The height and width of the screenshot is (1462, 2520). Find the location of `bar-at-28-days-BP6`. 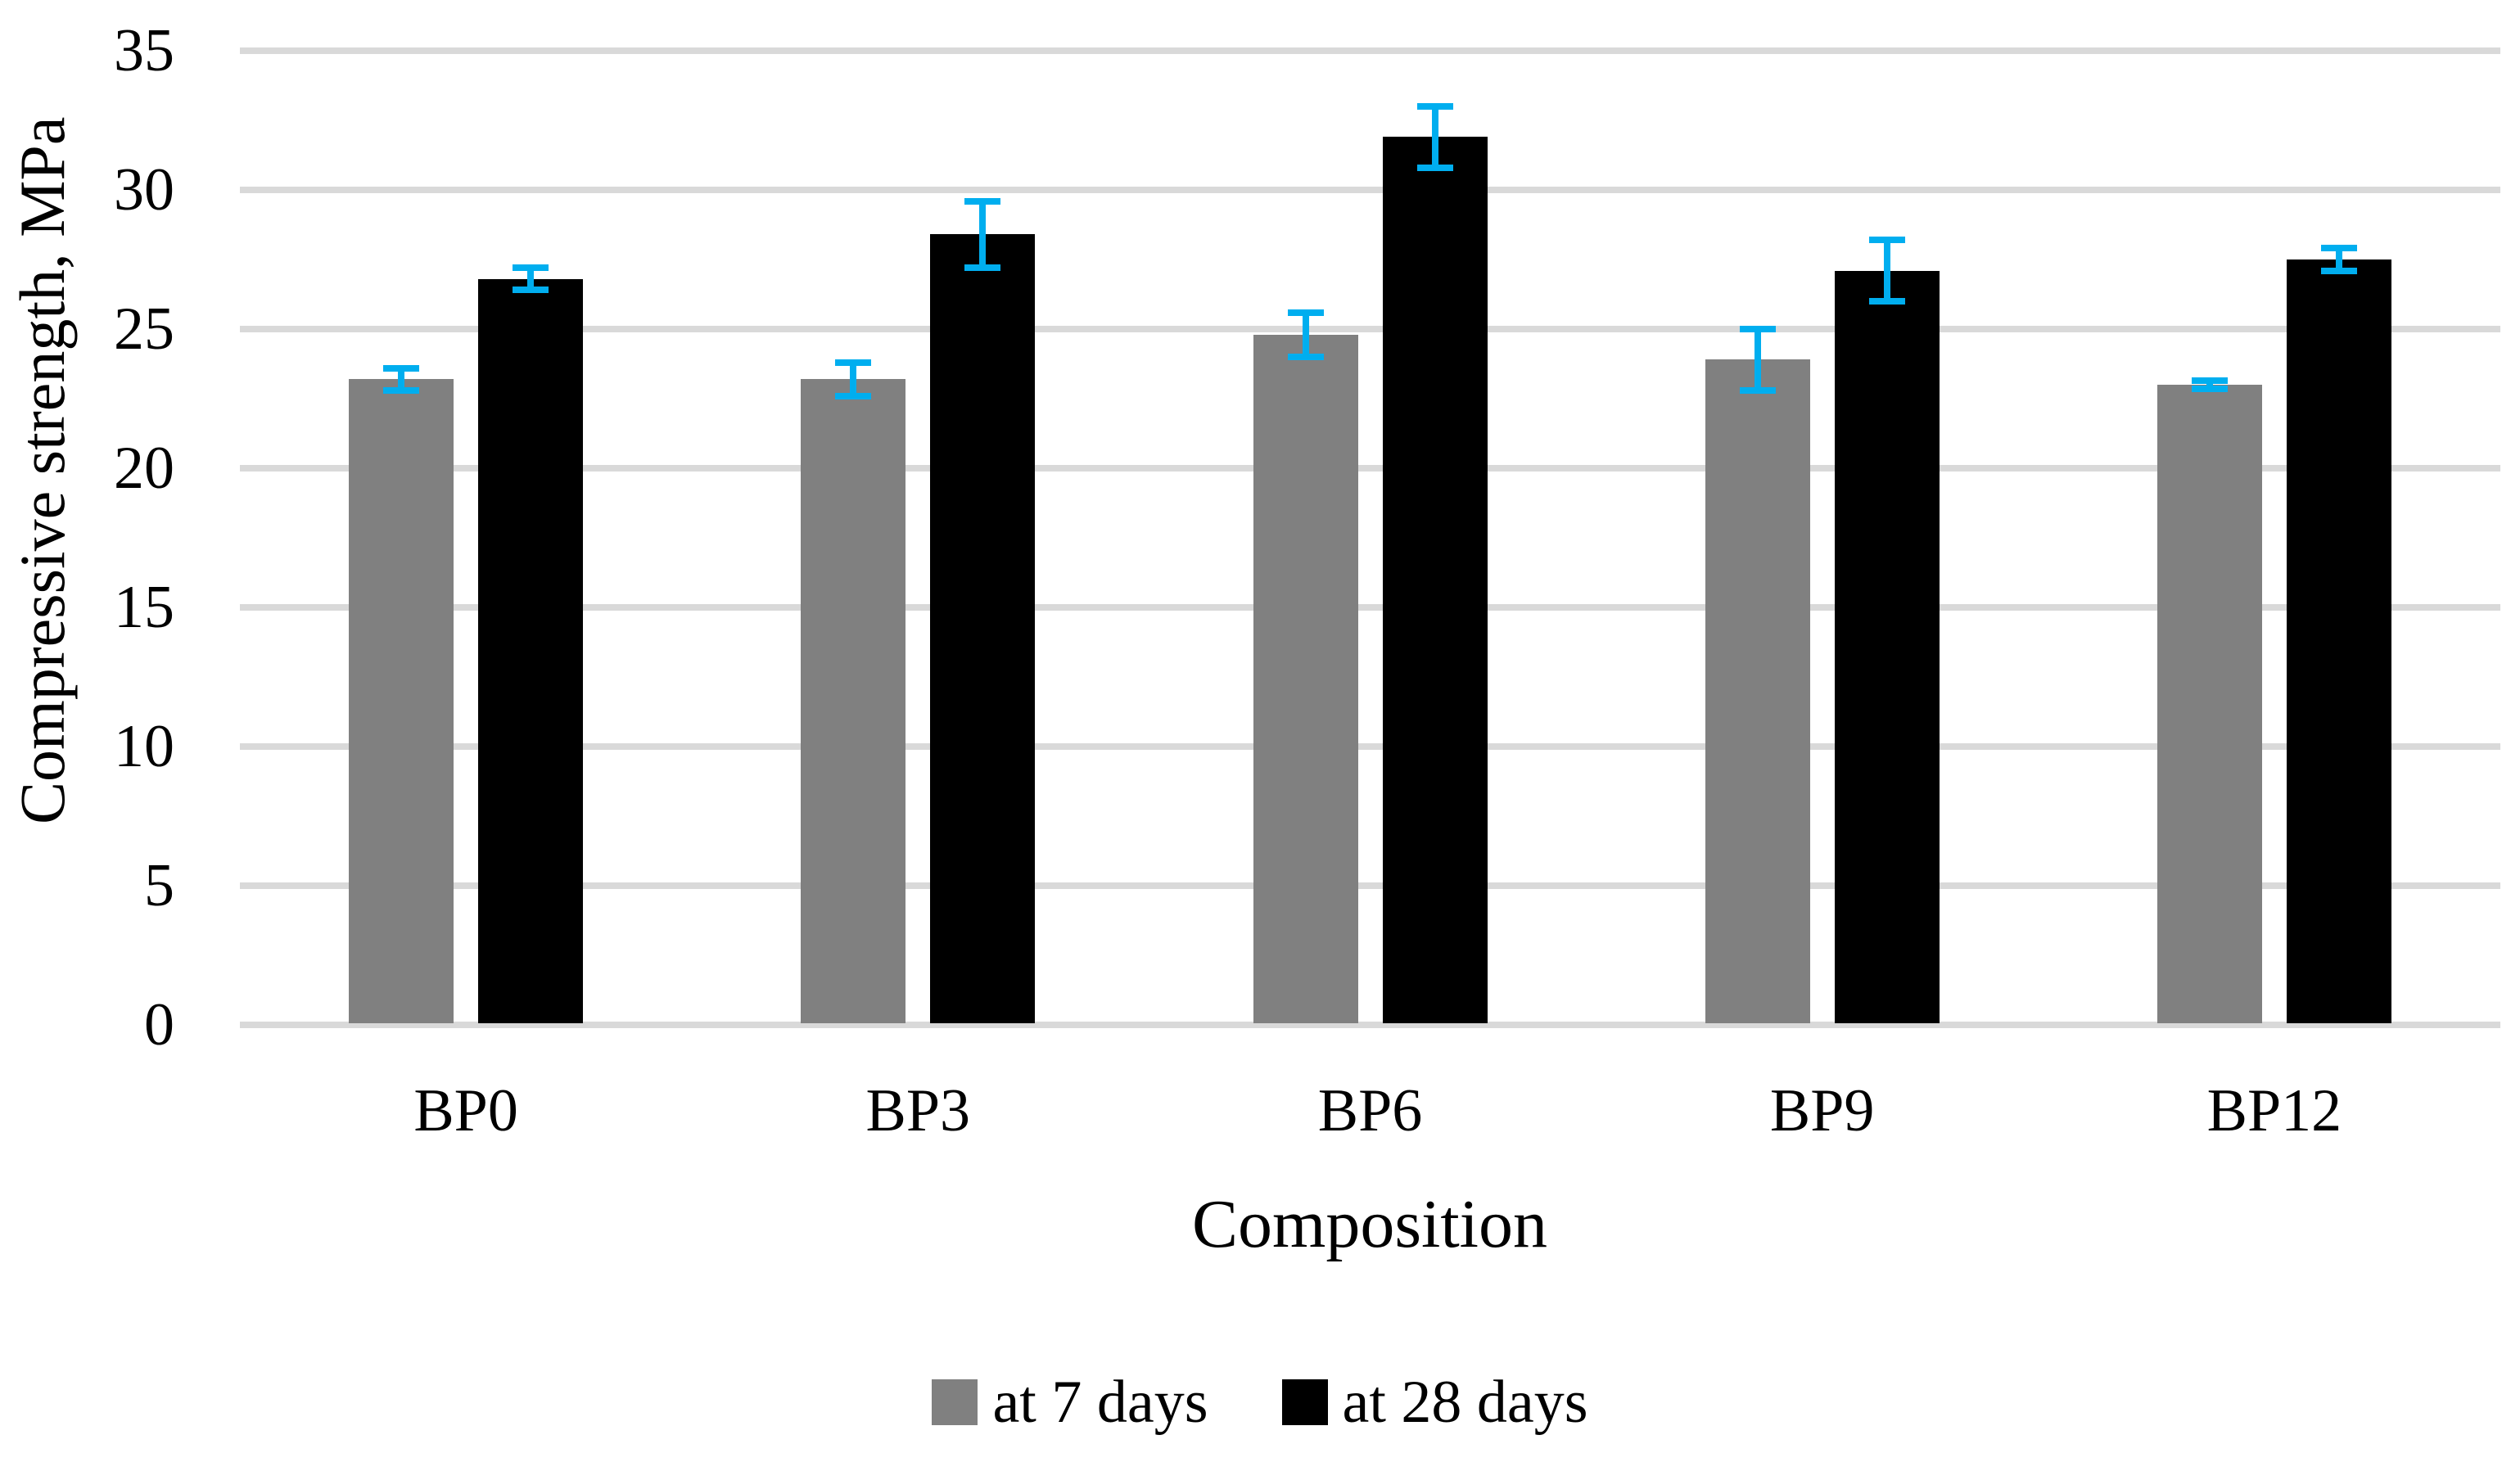

bar-at-28-days-BP6 is located at coordinates (1435, 580).